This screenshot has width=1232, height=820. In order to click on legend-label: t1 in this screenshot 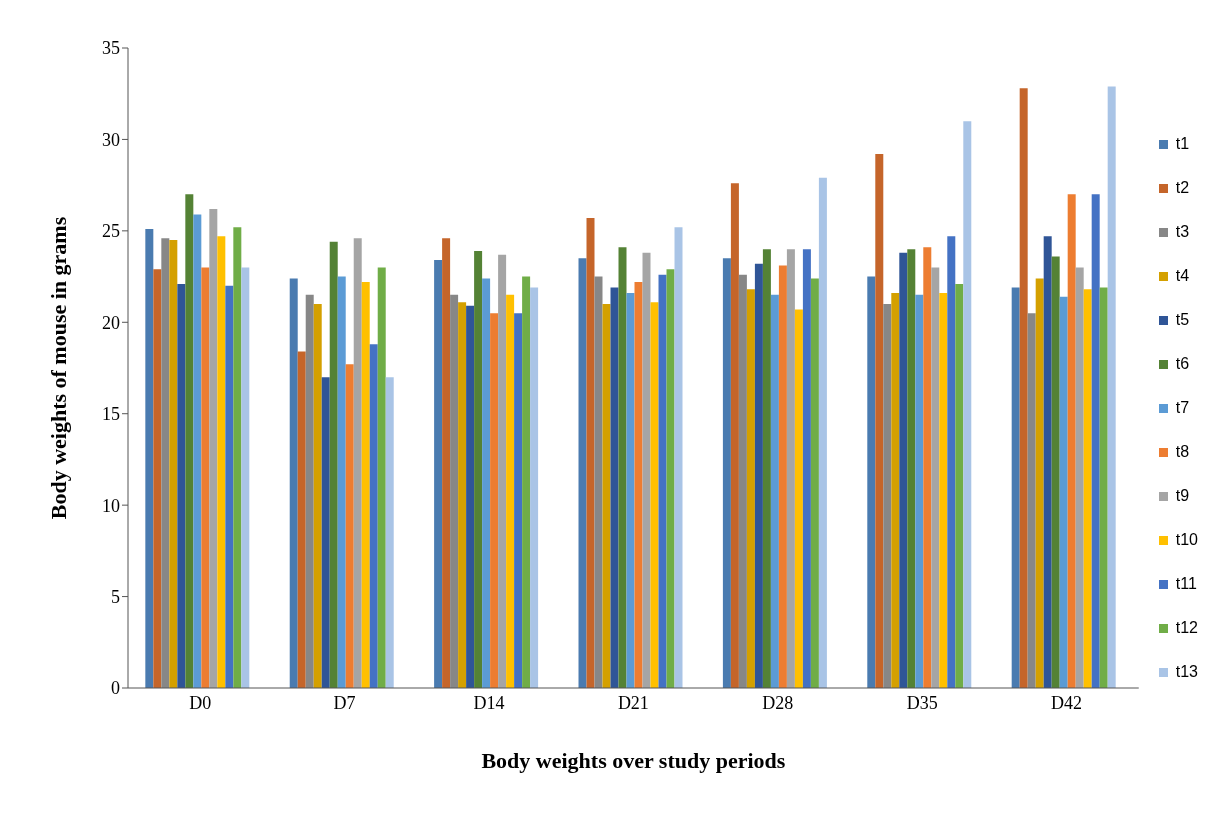, I will do `click(1182, 144)`.